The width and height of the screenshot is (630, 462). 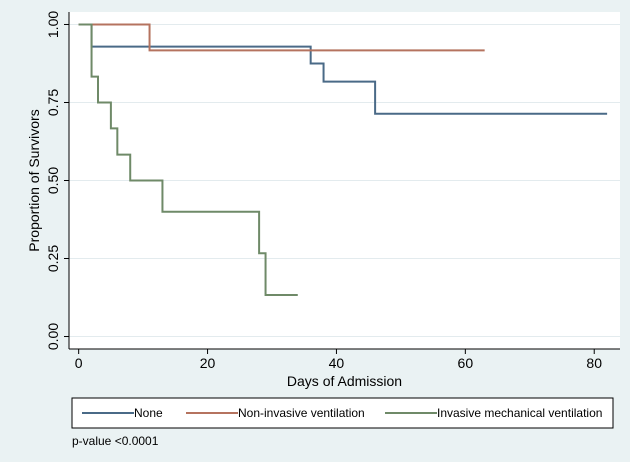 What do you see at coordinates (53, 180) in the screenshot?
I see `y-tick-label-2: 0.50` at bounding box center [53, 180].